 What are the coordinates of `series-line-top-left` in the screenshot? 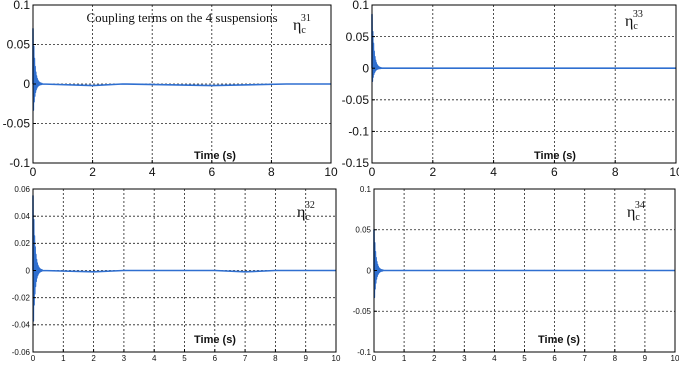 It's located at (181, 69).